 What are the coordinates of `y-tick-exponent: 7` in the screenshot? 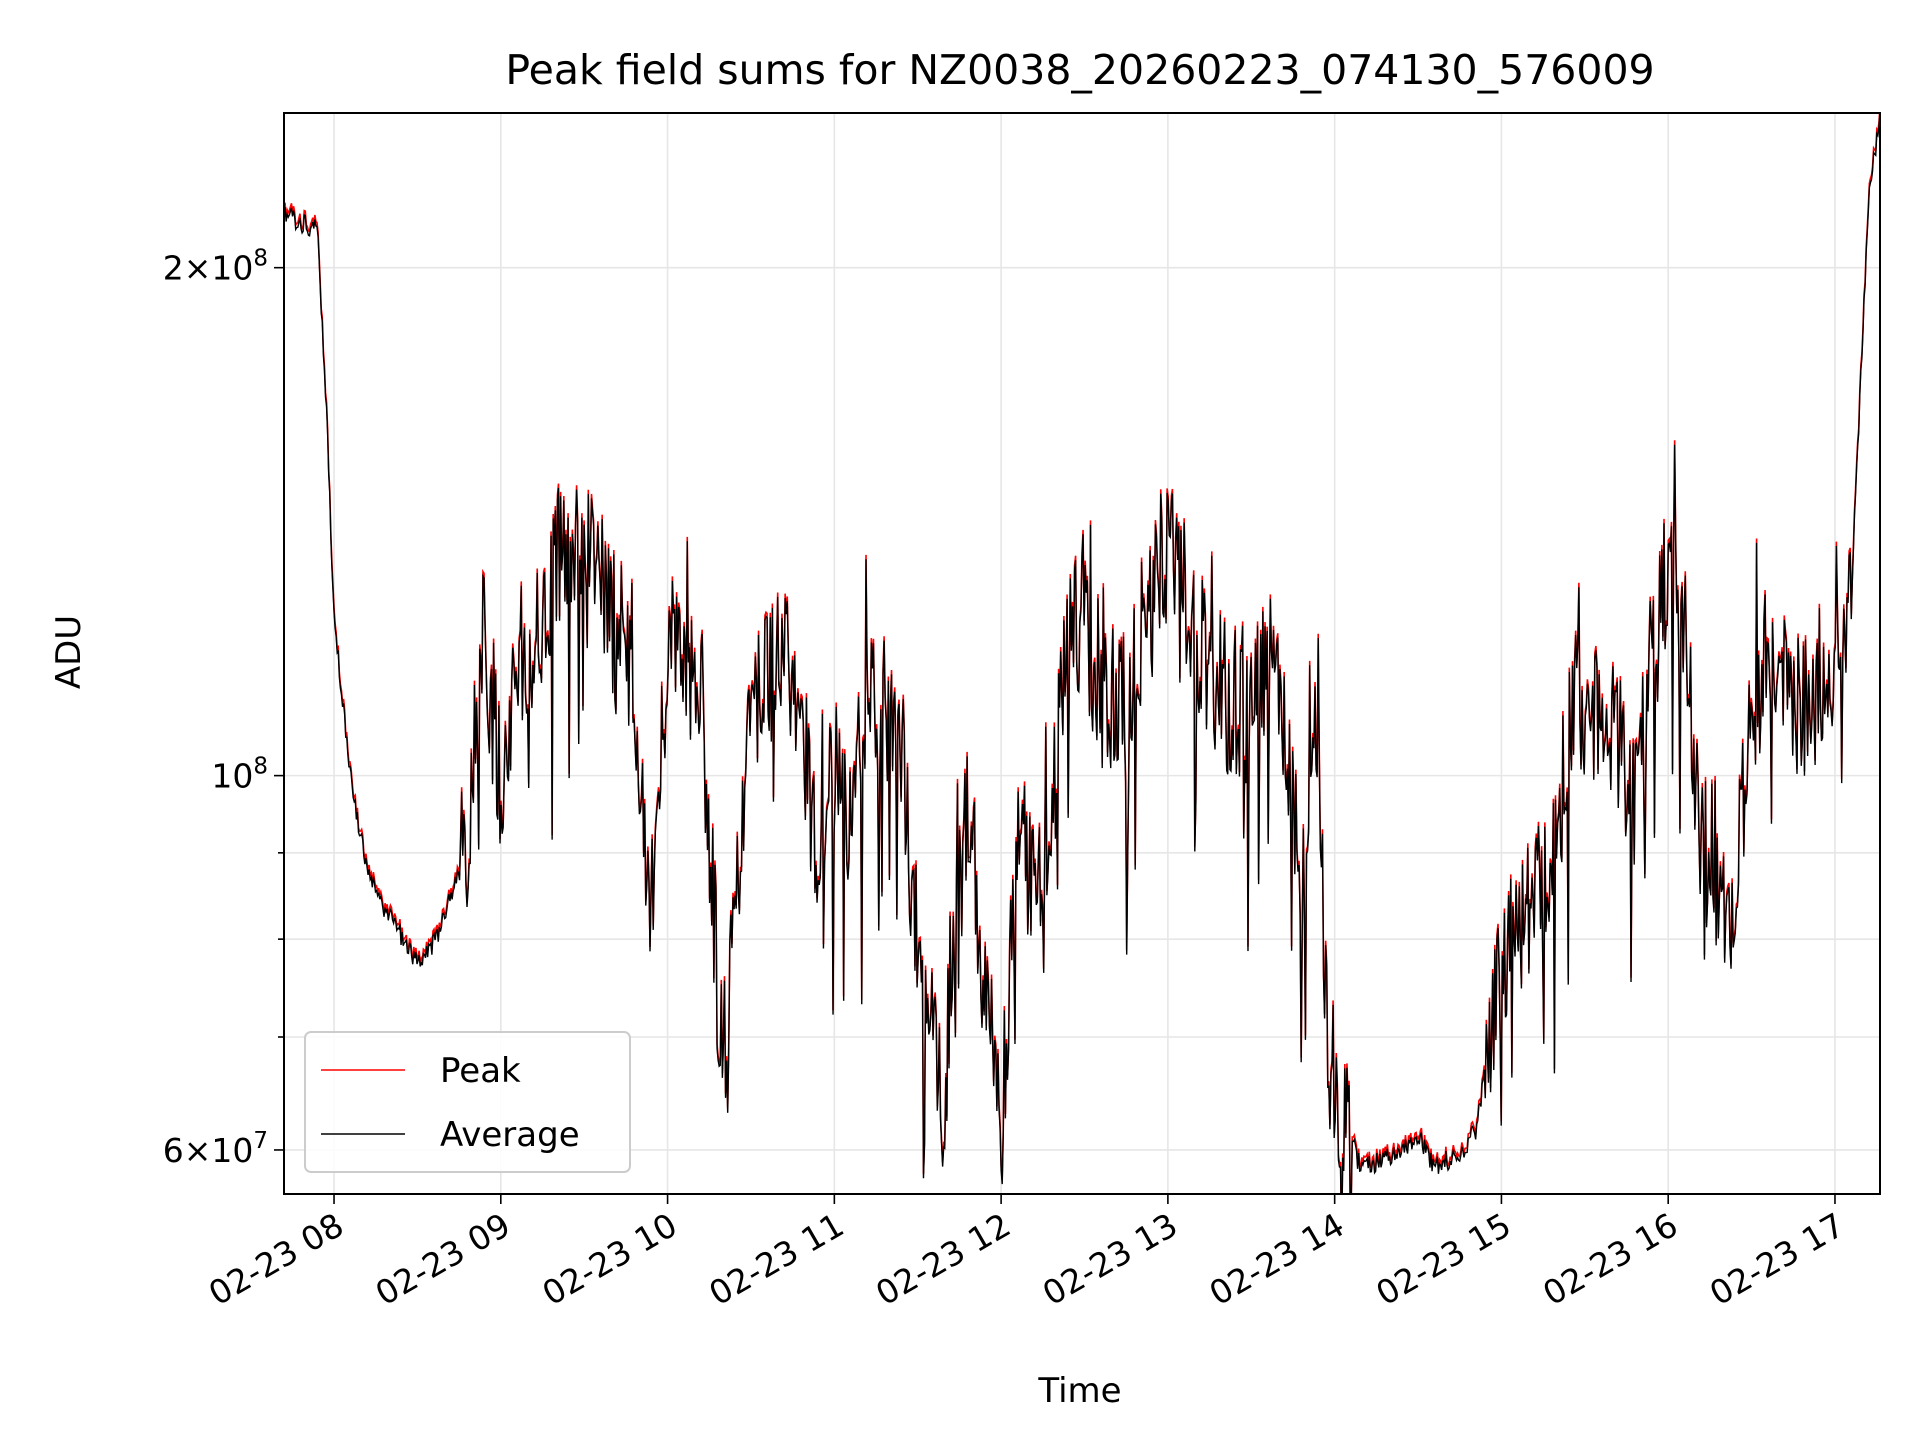 It's located at (260, 1141).